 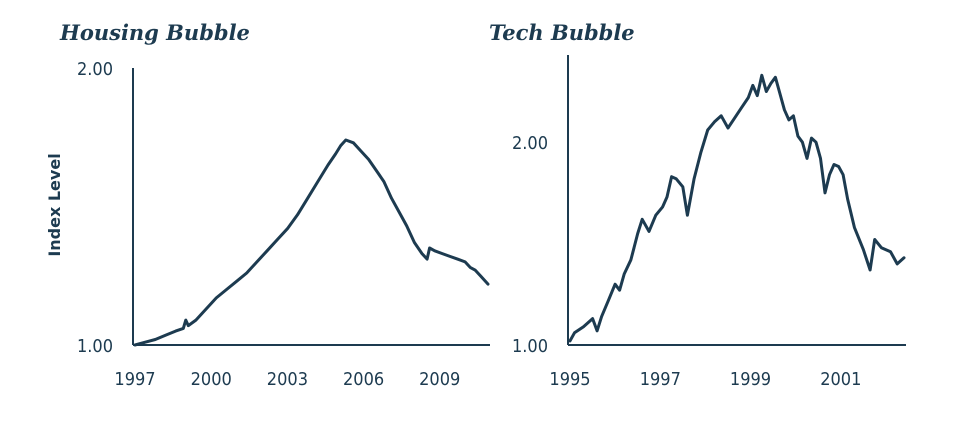 What do you see at coordinates (154, 32) in the screenshot?
I see `chart-title: Housing Bubble` at bounding box center [154, 32].